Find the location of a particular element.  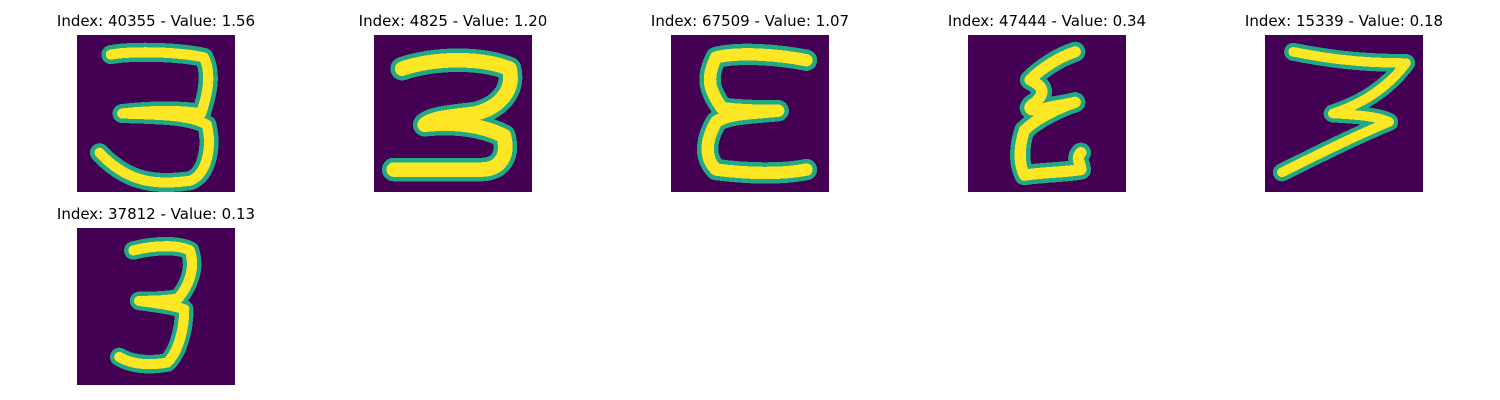

panel-title: Index: 40355 - Value: 1.56 is located at coordinates (156, 21).